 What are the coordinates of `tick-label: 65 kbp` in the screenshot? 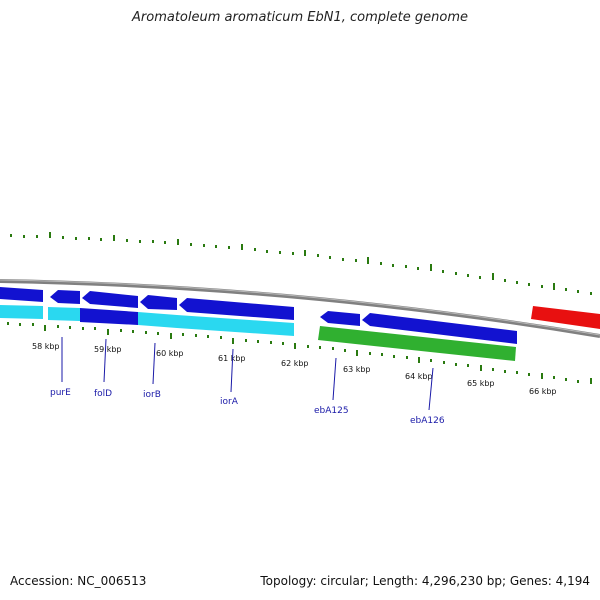 It's located at (481, 383).